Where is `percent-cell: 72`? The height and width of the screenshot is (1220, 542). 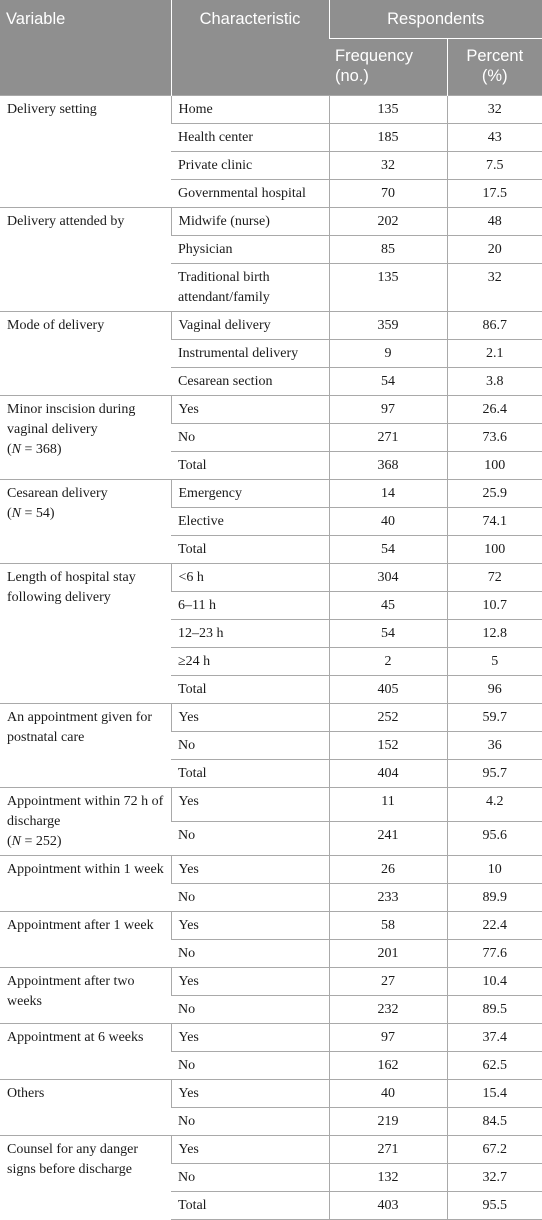
percent-cell: 72 is located at coordinates (494, 577).